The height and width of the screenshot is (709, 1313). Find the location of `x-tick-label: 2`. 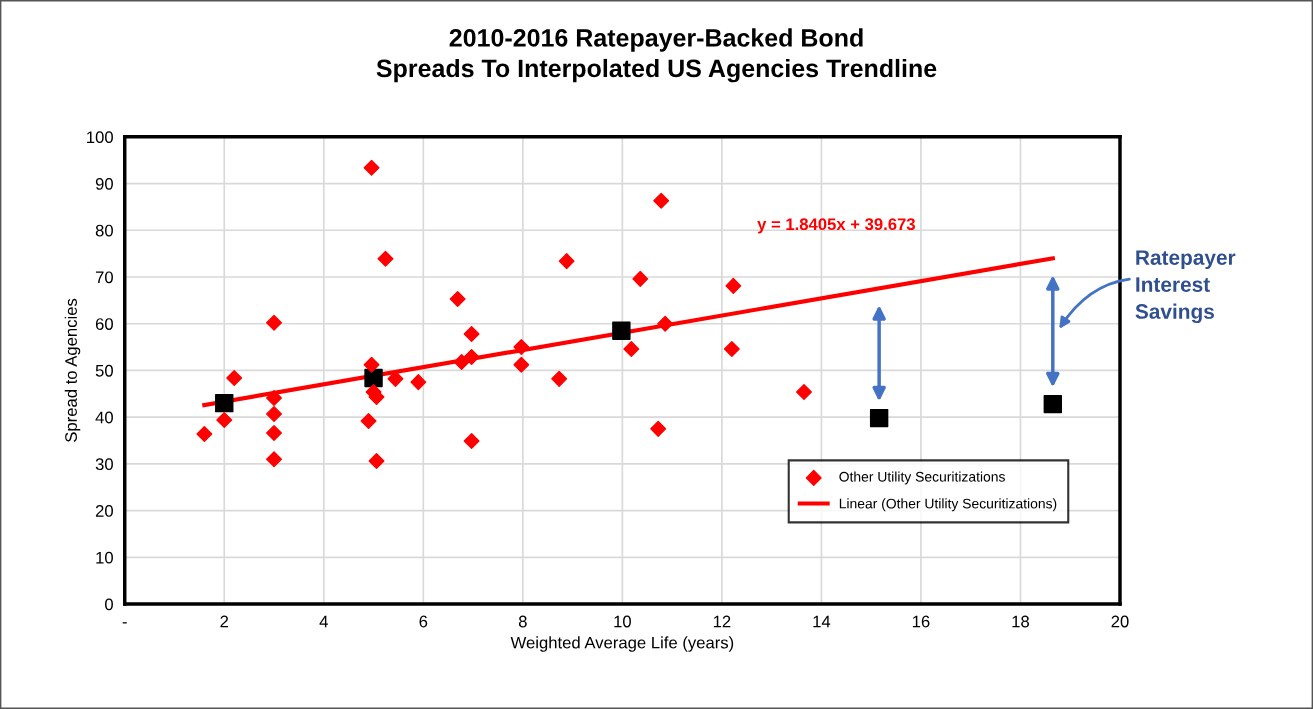

x-tick-label: 2 is located at coordinates (224, 621).